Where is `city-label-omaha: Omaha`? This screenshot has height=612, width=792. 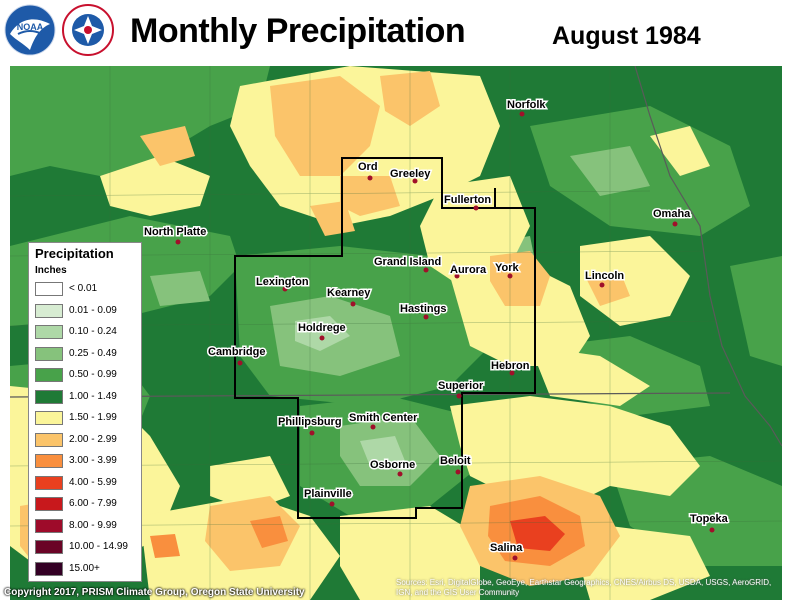
city-label-omaha: Omaha is located at coordinates (672, 214).